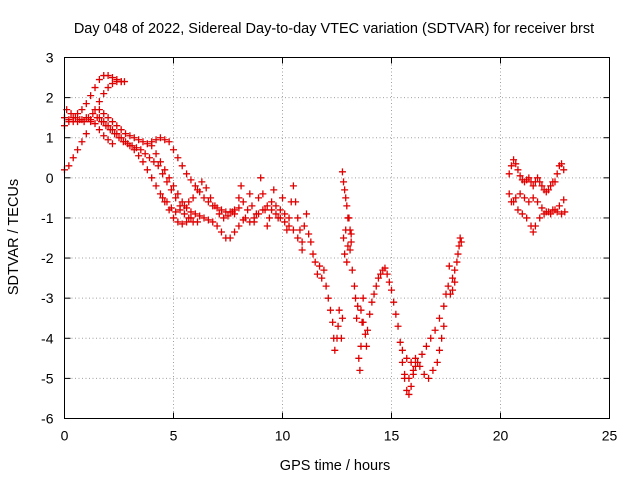  I want to click on x-tick-label: 25, so click(610, 436).